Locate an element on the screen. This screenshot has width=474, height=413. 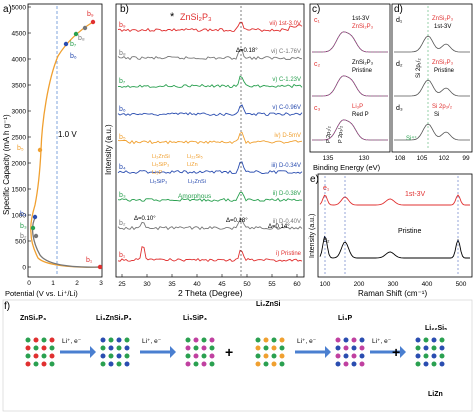
f-compound-label: Li₃ZnSi₂P₃ is located at coordinates (114, 318).